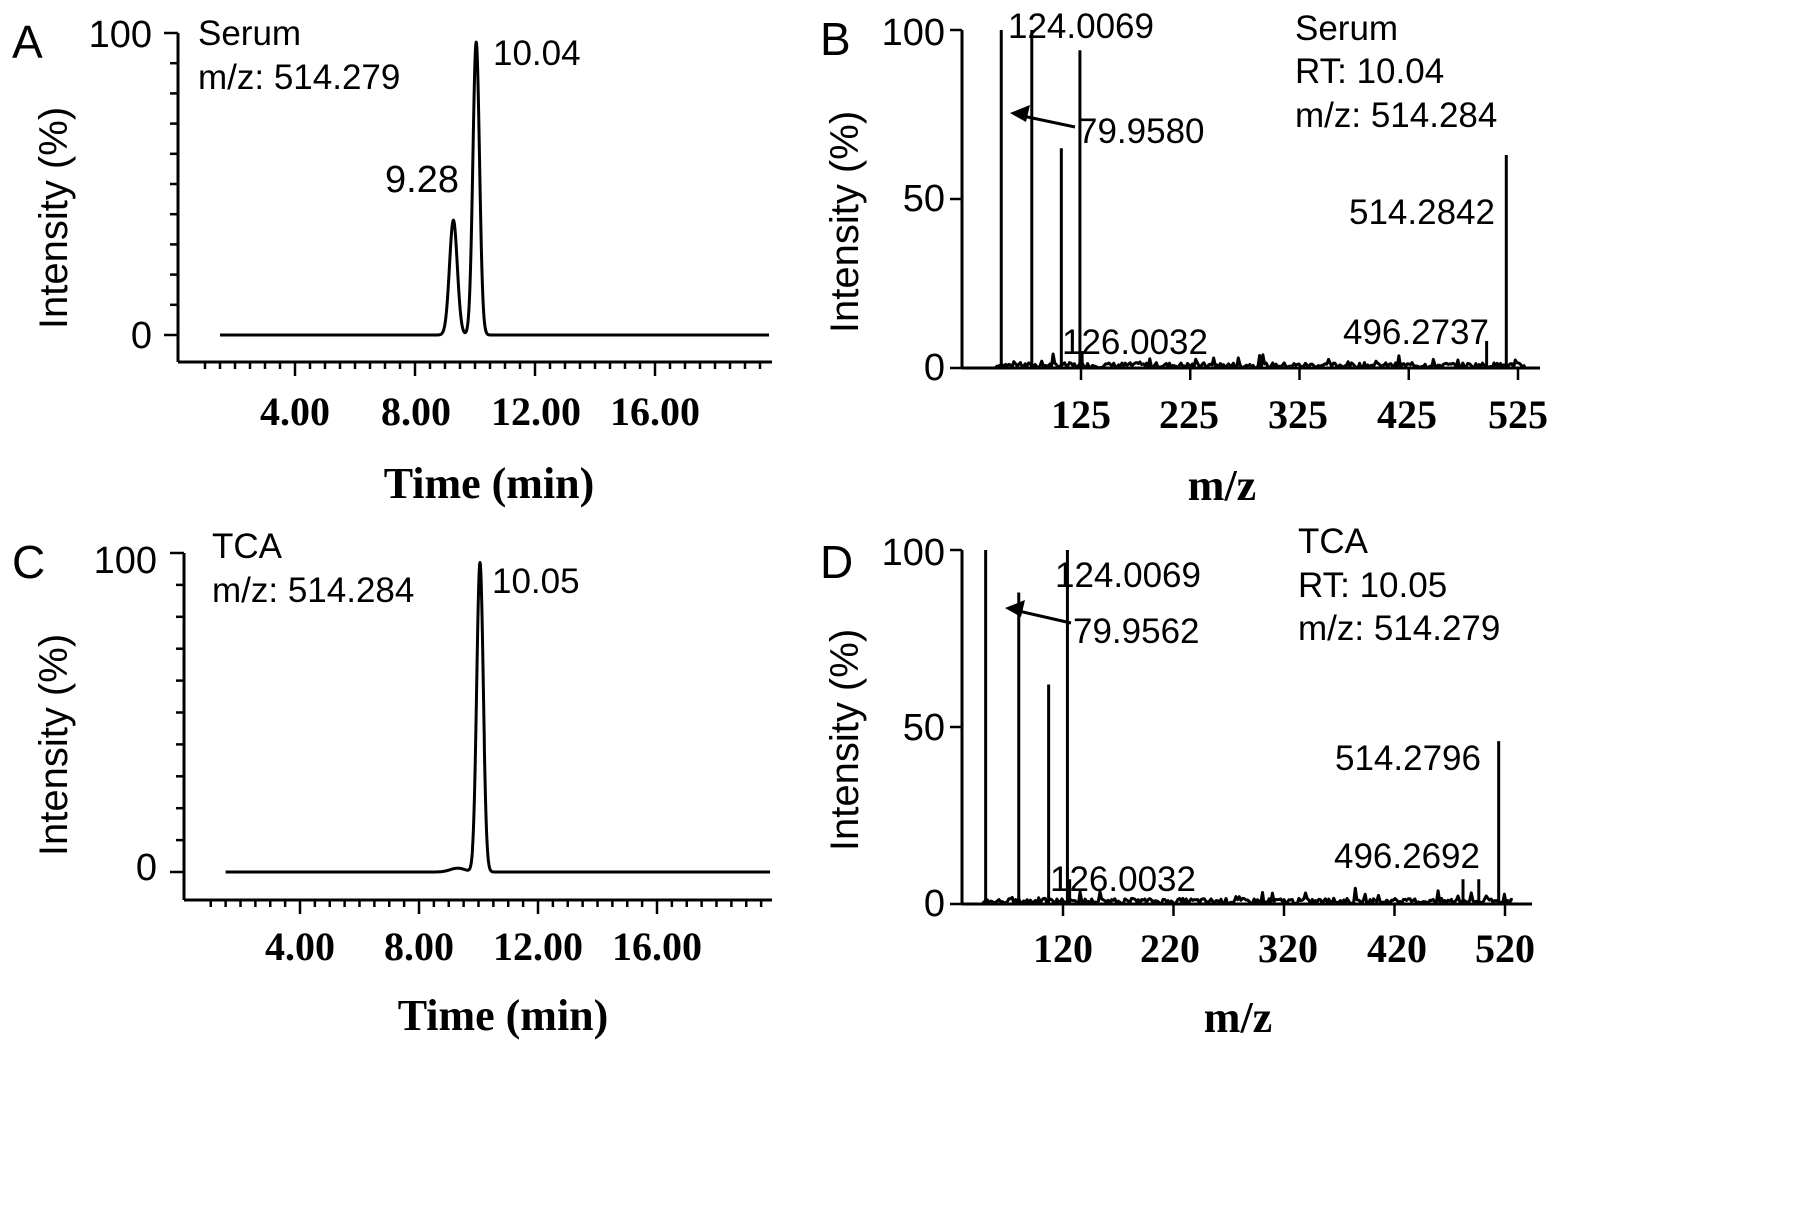 This screenshot has width=1795, height=1205. What do you see at coordinates (1505, 948) in the screenshot?
I see `x-tick-label: 520` at bounding box center [1505, 948].